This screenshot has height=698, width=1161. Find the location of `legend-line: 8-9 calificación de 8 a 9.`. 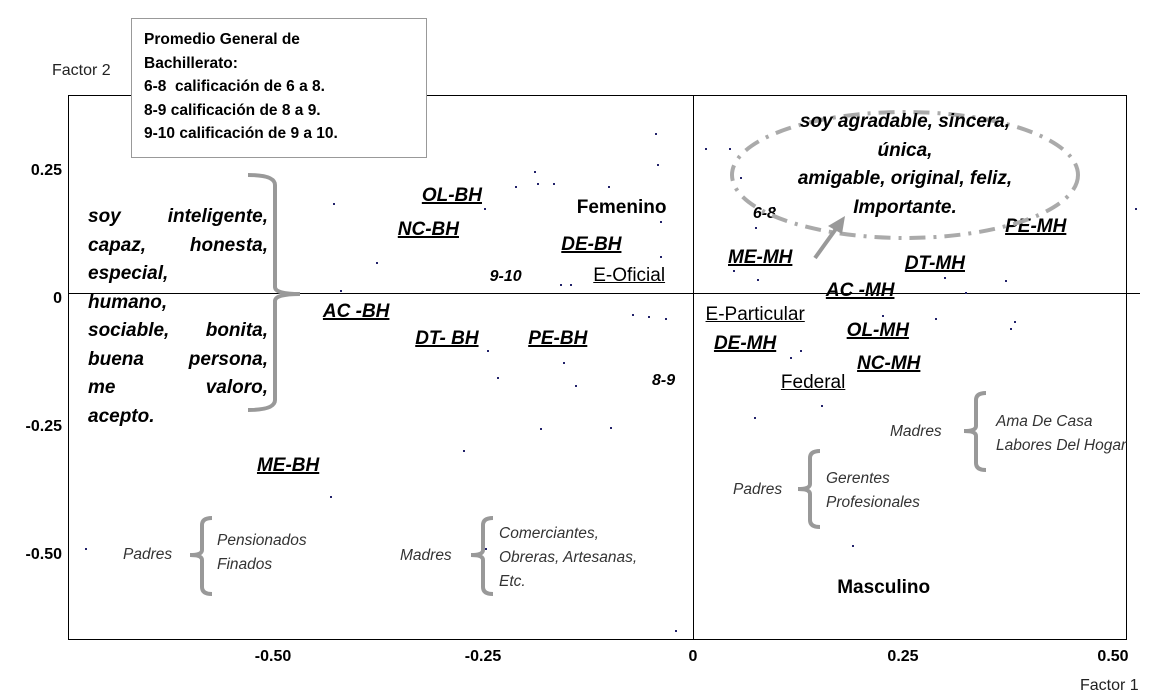

legend-line: 8-9 calificación de 8 a 9. is located at coordinates (232, 110).